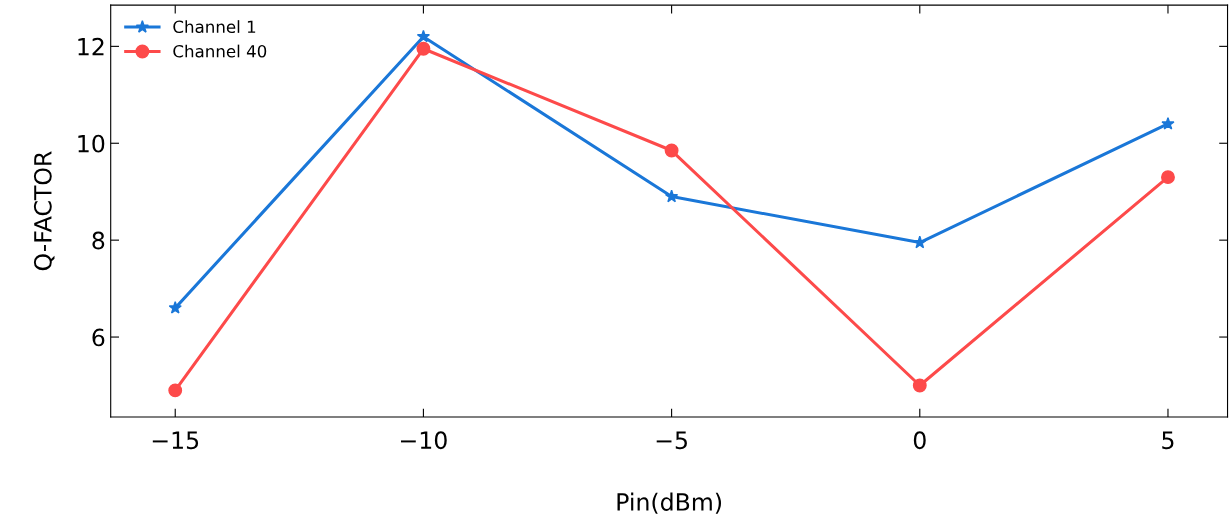 The image size is (1230, 518). I want to click on y-tick-label: 10, so click(91, 143).